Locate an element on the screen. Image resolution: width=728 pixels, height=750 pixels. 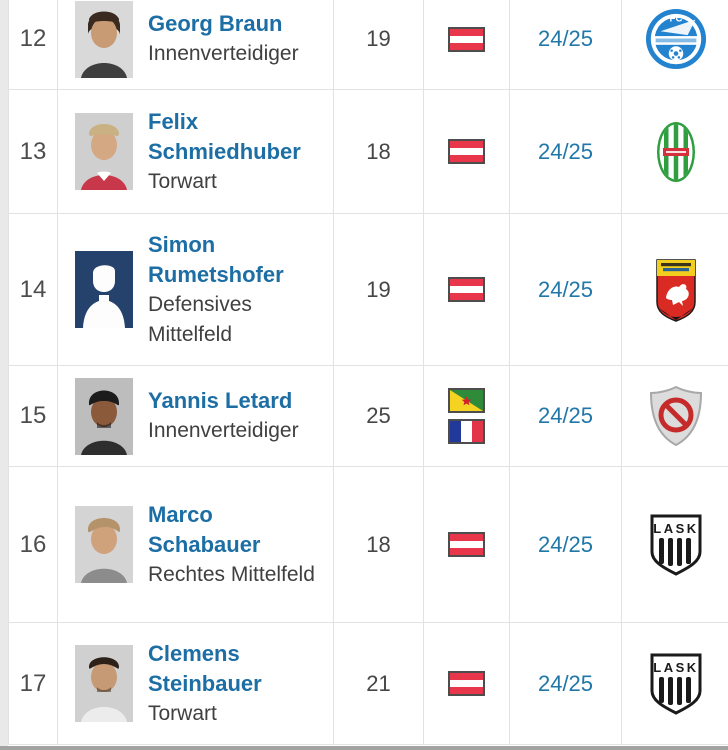
table-row: 15 Yannis Letard Innenverteidiger 25 is located at coordinates (368, 416).